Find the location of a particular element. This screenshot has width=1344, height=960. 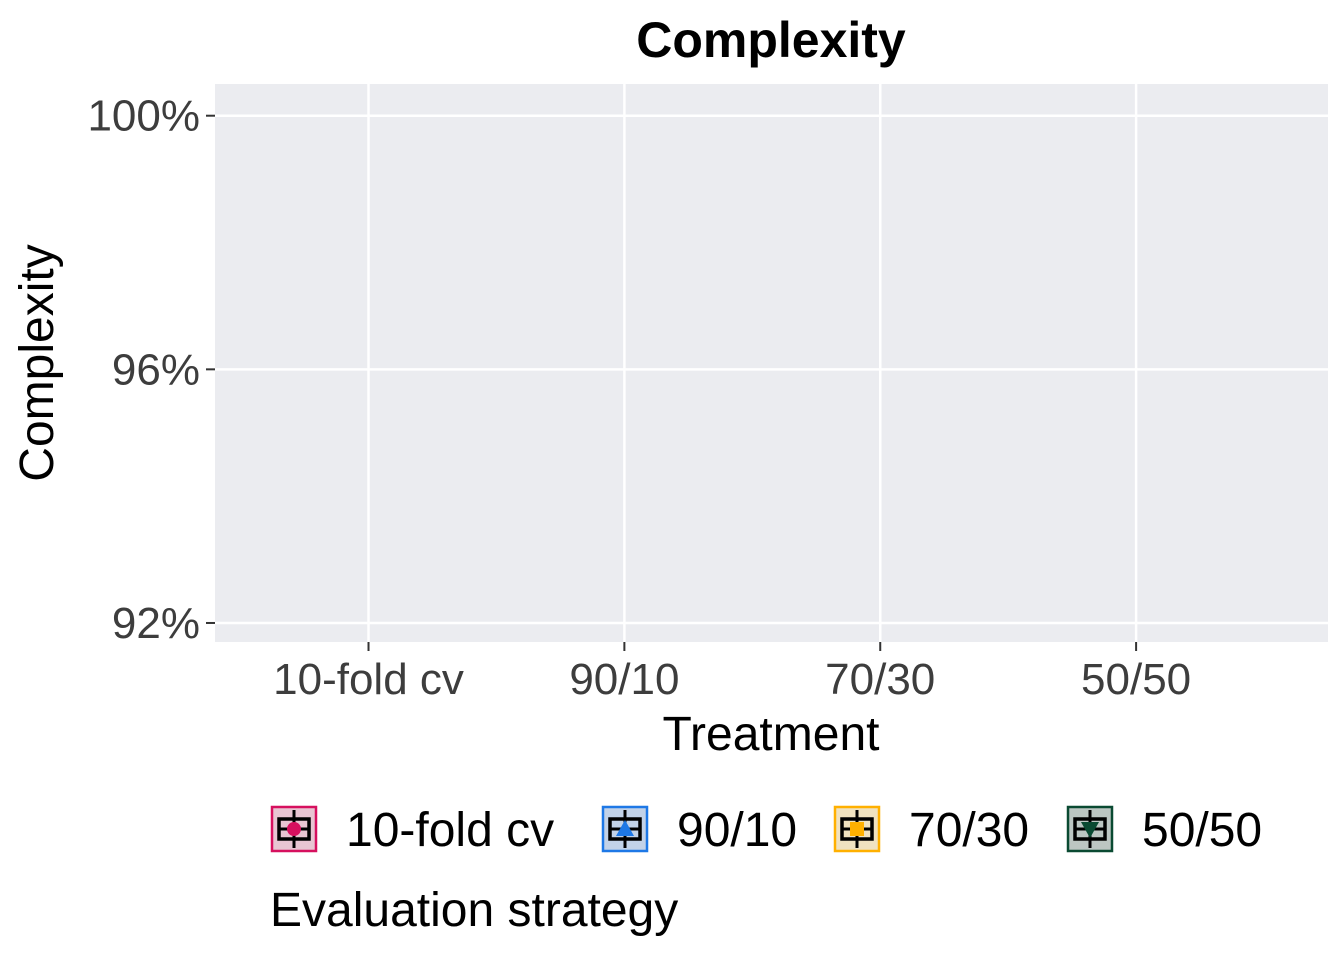

legend-label: 10-fold cv is located at coordinates (450, 830).